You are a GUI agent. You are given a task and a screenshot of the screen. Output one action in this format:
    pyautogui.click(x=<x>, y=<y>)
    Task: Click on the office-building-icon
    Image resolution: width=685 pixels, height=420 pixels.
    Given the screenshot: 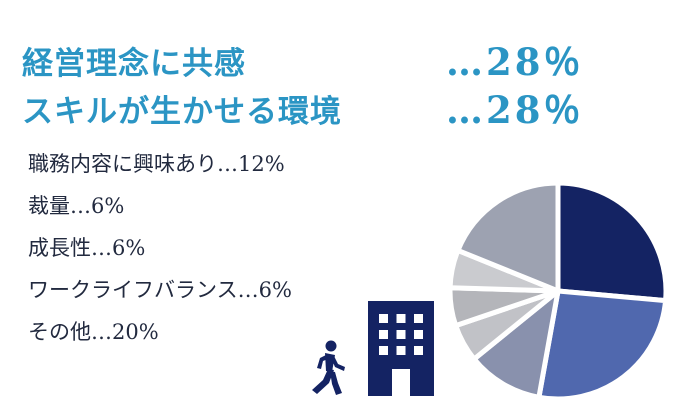 What is the action you would take?
    pyautogui.click(x=401, y=348)
    